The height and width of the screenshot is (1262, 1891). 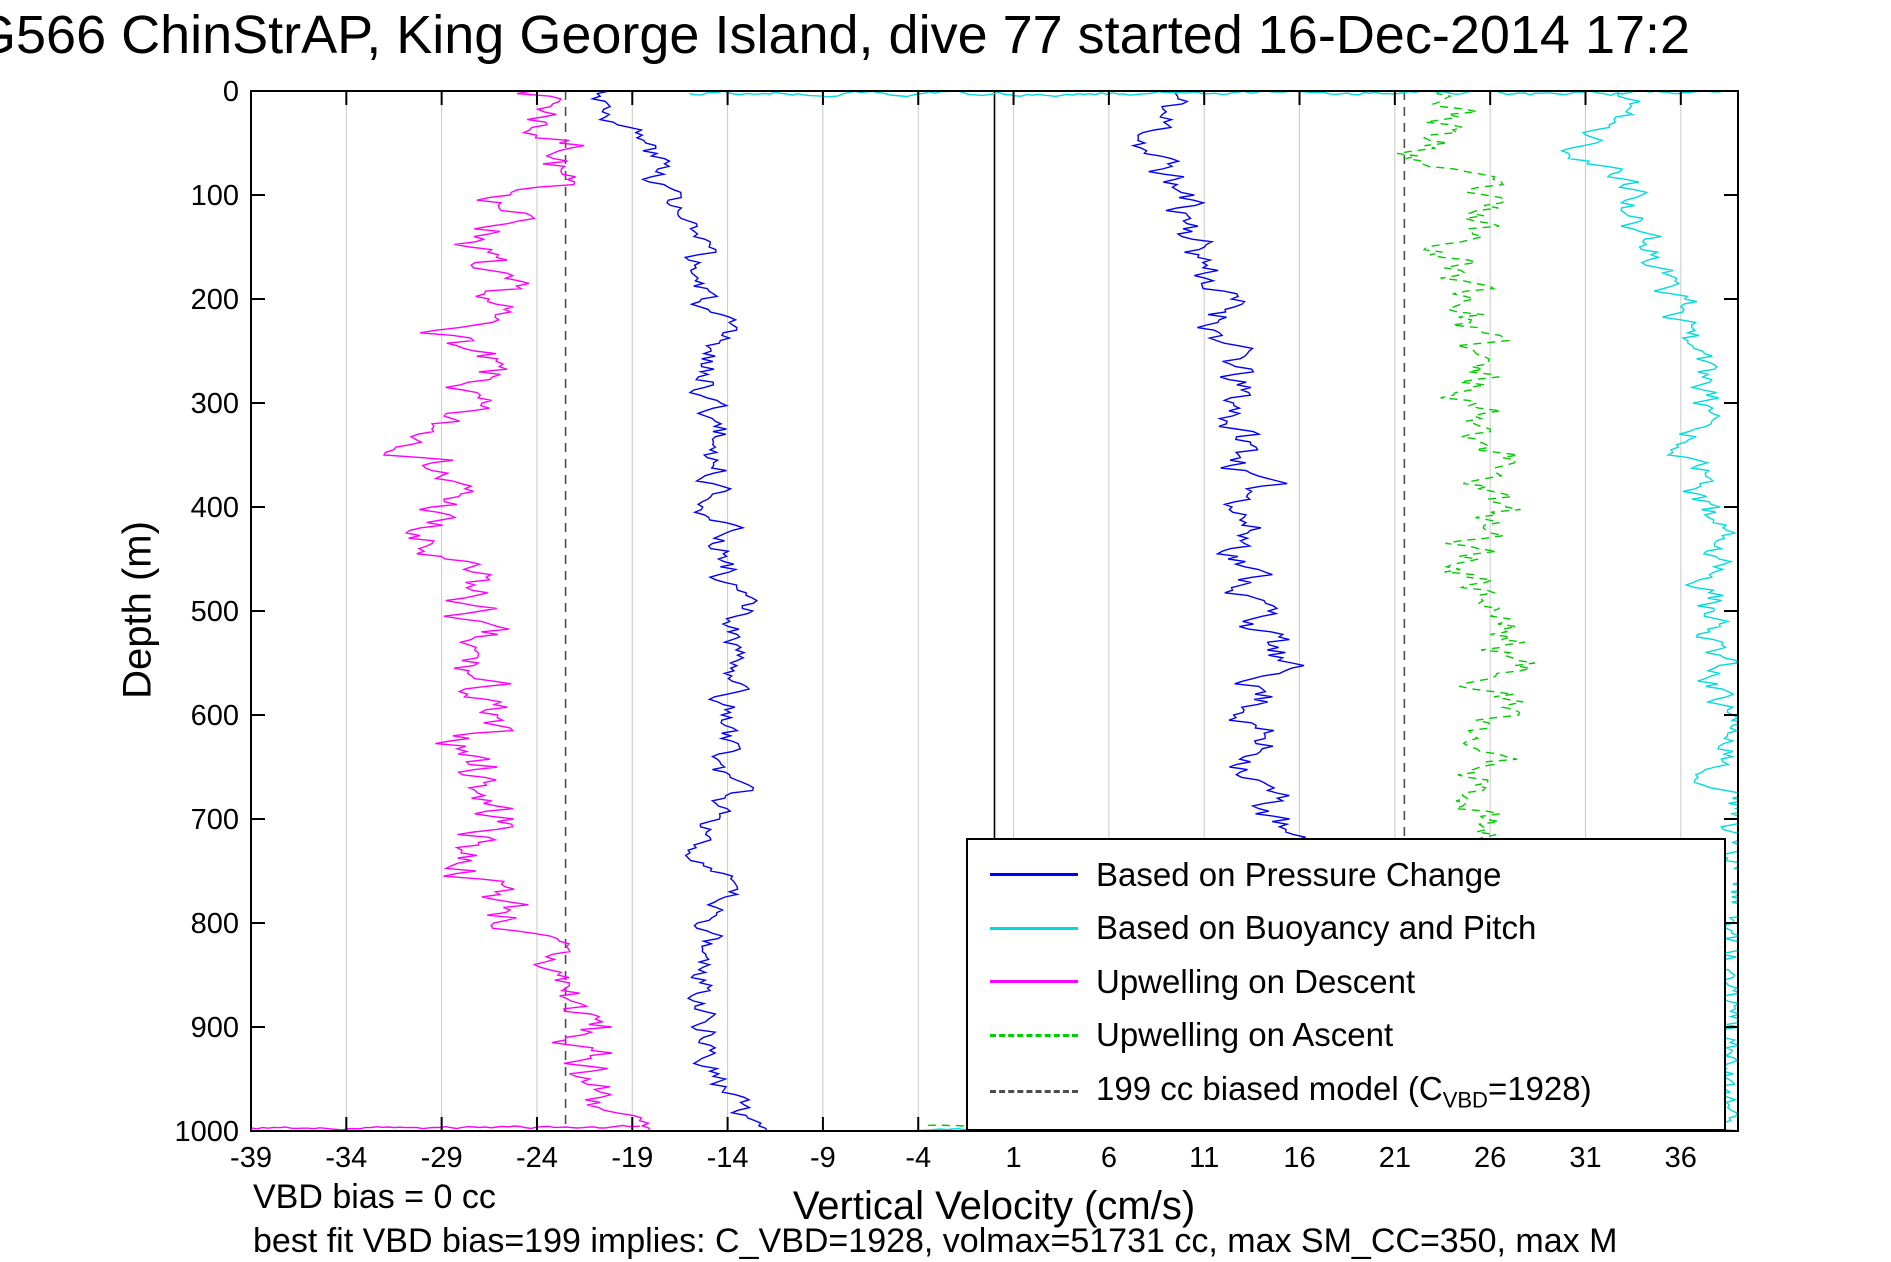 I want to click on legend-label: 199 cc biased model (CVBD=1928), so click(x=1344, y=1091).